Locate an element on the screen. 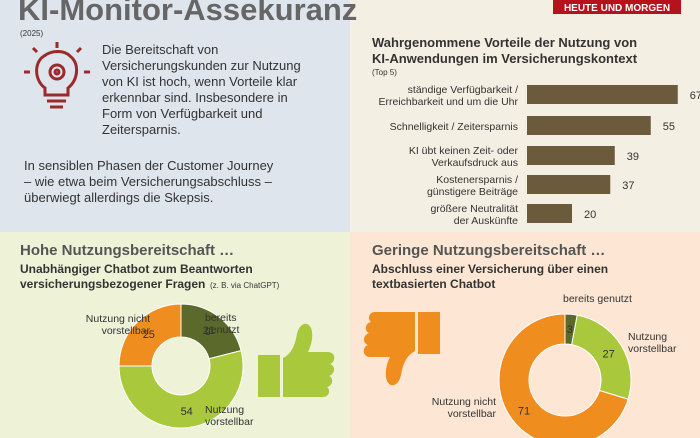 The width and height of the screenshot is (700, 438). intro-text: erkennbar sind. Insbesondere in is located at coordinates (195, 97).